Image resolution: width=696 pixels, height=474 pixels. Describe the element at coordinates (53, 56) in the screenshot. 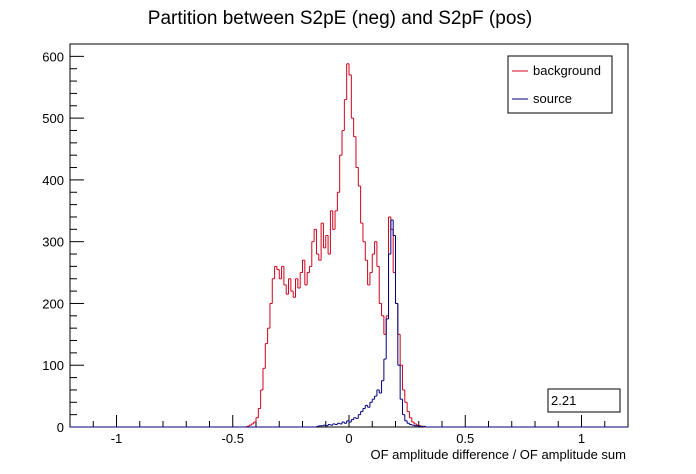

I see `y-tick-label: 600` at that location.